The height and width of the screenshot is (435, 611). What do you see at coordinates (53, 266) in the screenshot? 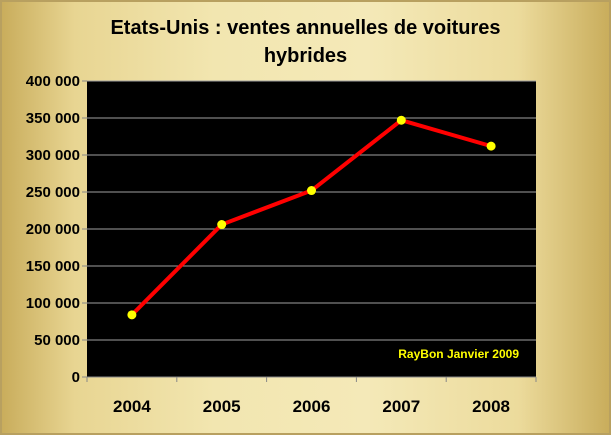
I see `y-tick-label: 150 000` at bounding box center [53, 266].